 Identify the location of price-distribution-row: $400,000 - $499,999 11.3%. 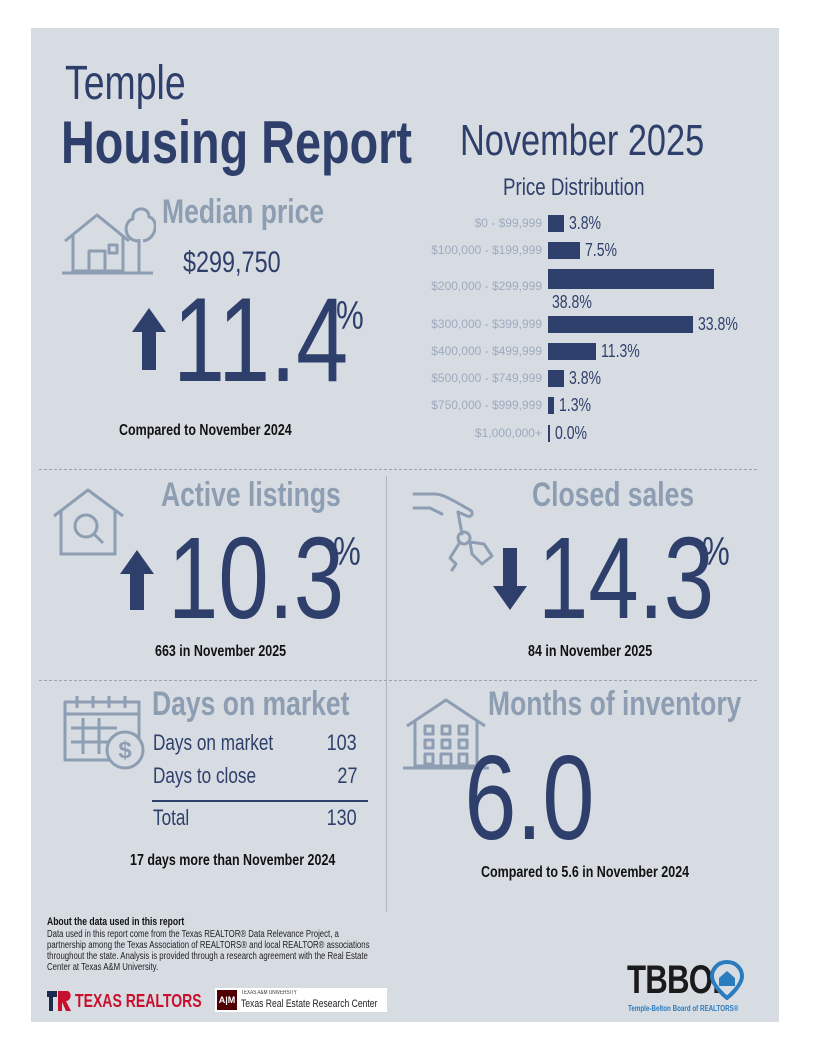
(578, 352).